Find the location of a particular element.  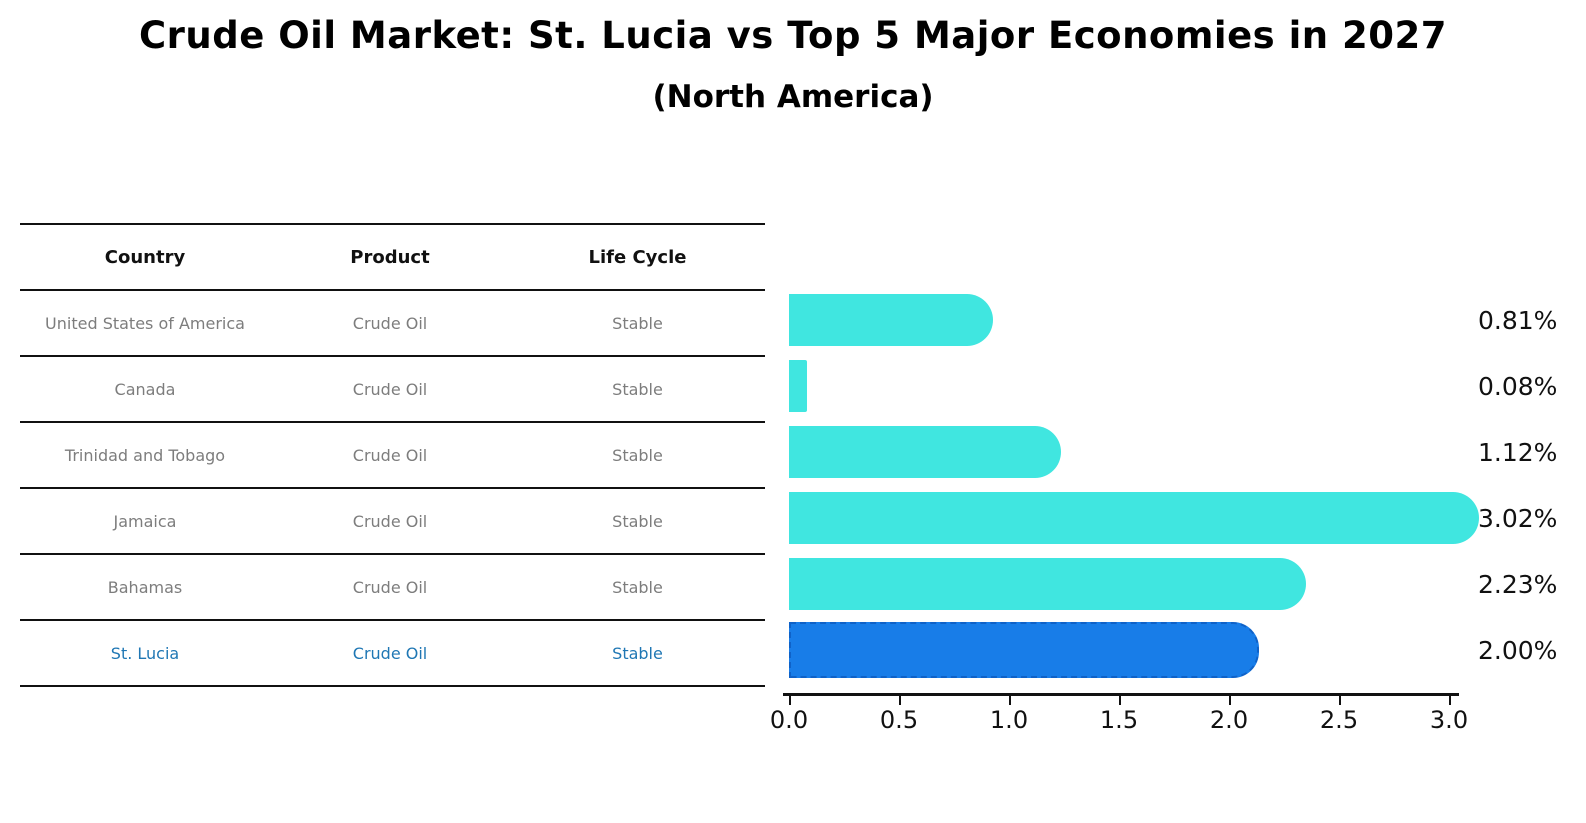

bar-highlight-st-lucia is located at coordinates (1024, 650).